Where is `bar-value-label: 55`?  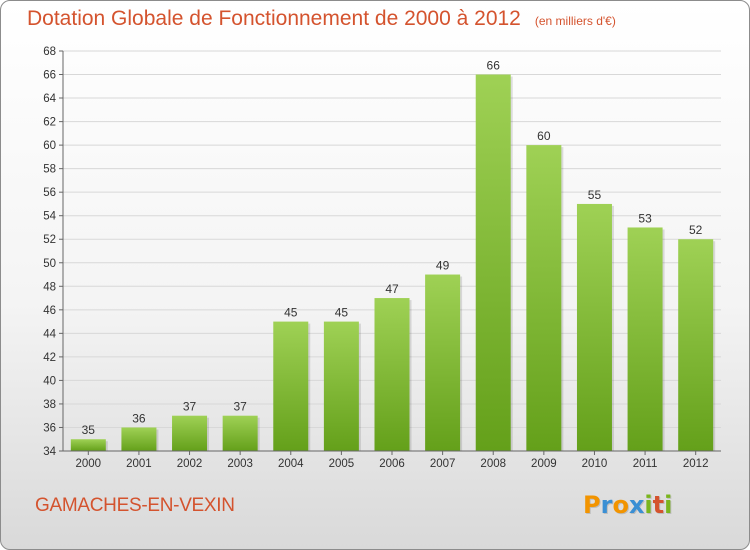 bar-value-label: 55 is located at coordinates (595, 195).